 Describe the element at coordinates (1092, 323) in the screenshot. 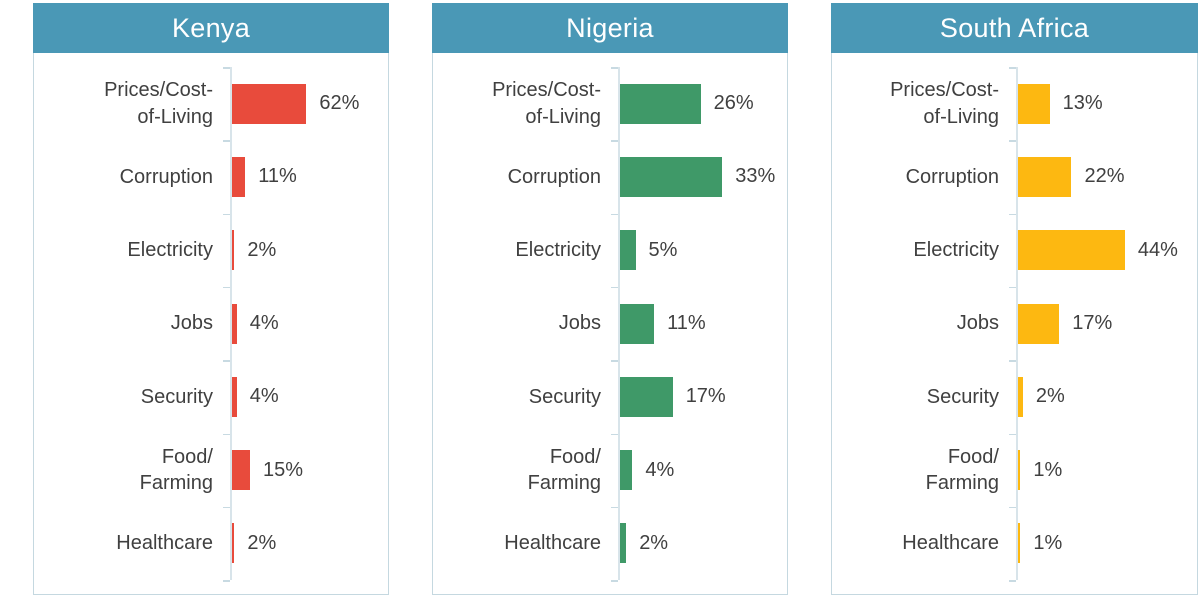

I see `value-label: 17%` at that location.